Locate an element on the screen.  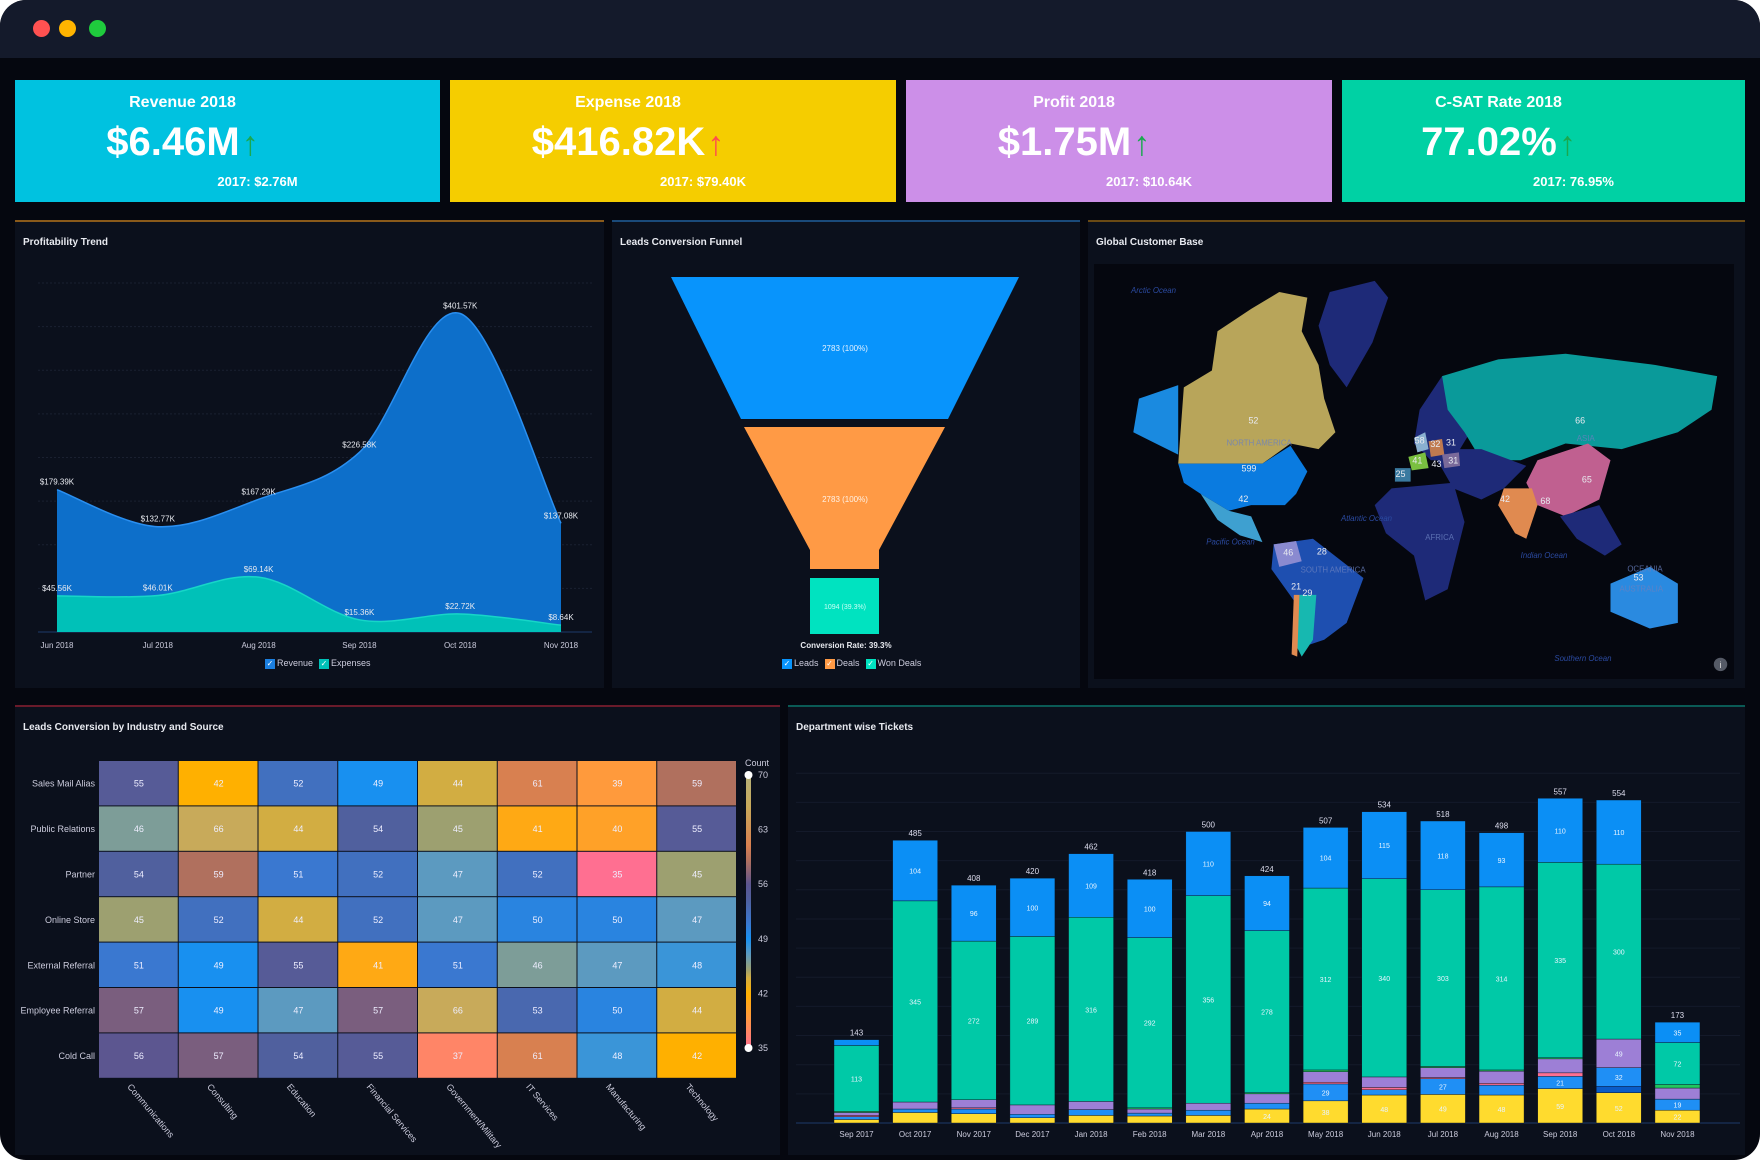
kpi-card: Expense 2018 $416.82K↑ 2017: $79.40K is located at coordinates (673, 141).